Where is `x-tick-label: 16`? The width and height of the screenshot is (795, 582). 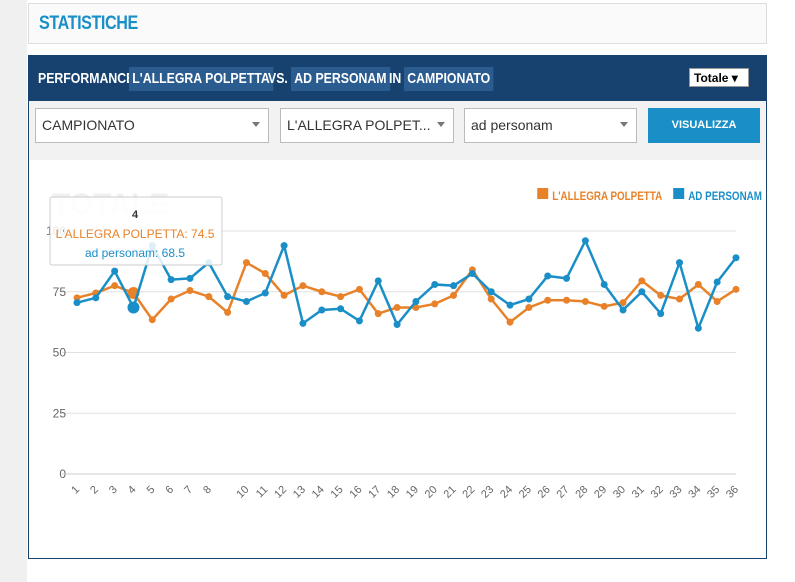
x-tick-label: 16 is located at coordinates (355, 492).